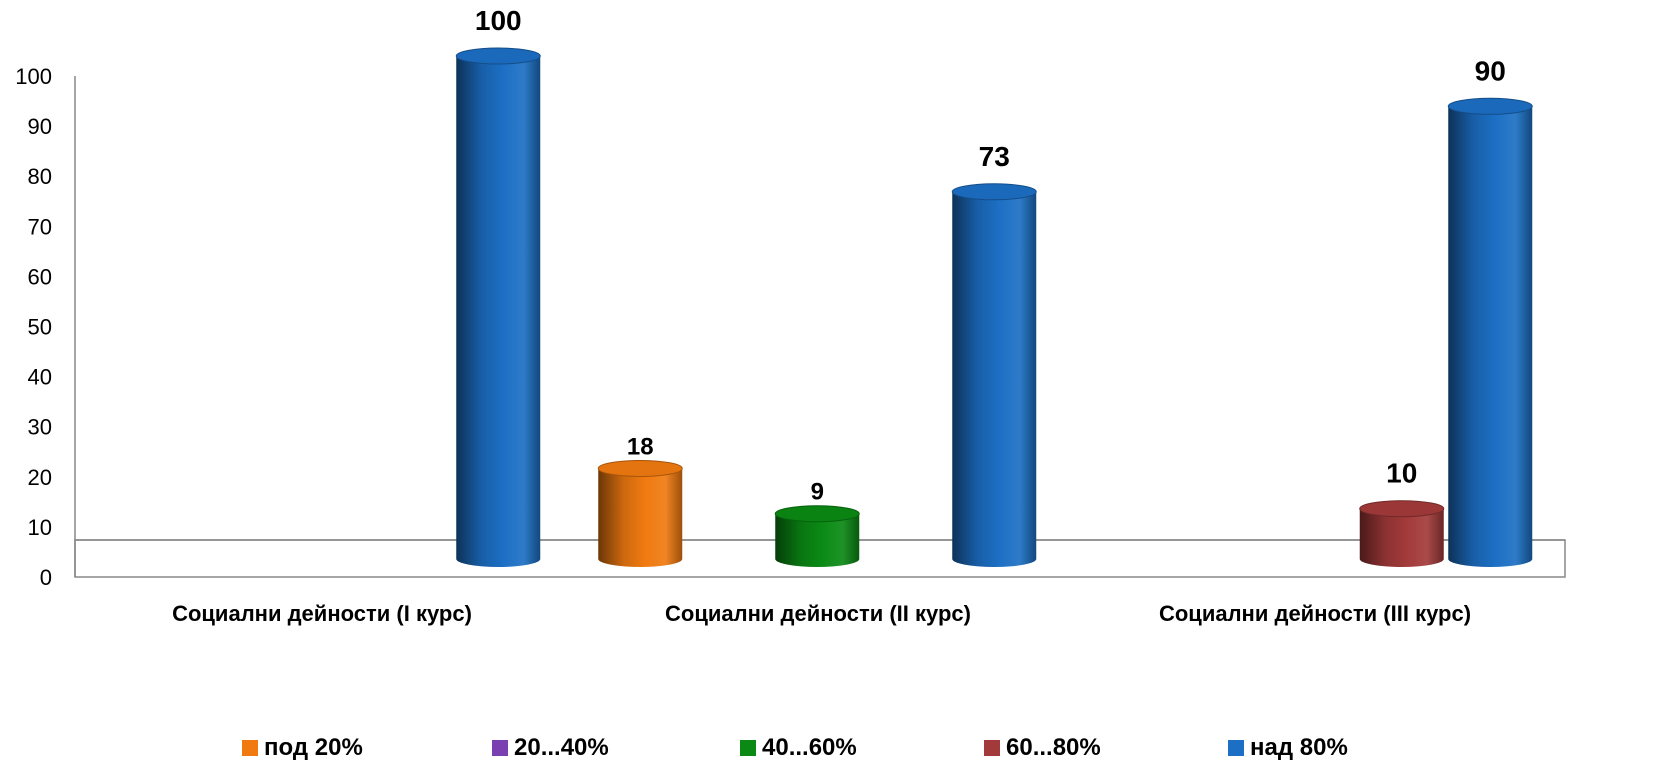  Describe the element at coordinates (40, 477) in the screenshot. I see `y-tick-label: 20` at that location.